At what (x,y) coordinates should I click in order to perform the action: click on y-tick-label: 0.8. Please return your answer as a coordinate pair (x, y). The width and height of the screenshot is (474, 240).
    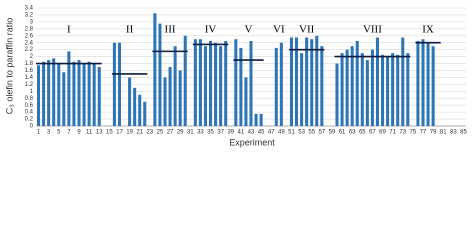
    Looking at the image, I should click on (29, 99).